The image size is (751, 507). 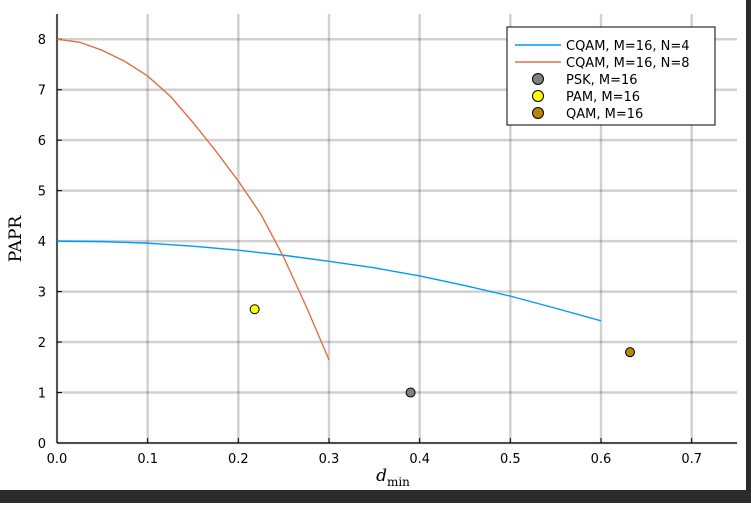 What do you see at coordinates (238, 459) in the screenshot?
I see `x-tick-label-2: 0.2` at bounding box center [238, 459].